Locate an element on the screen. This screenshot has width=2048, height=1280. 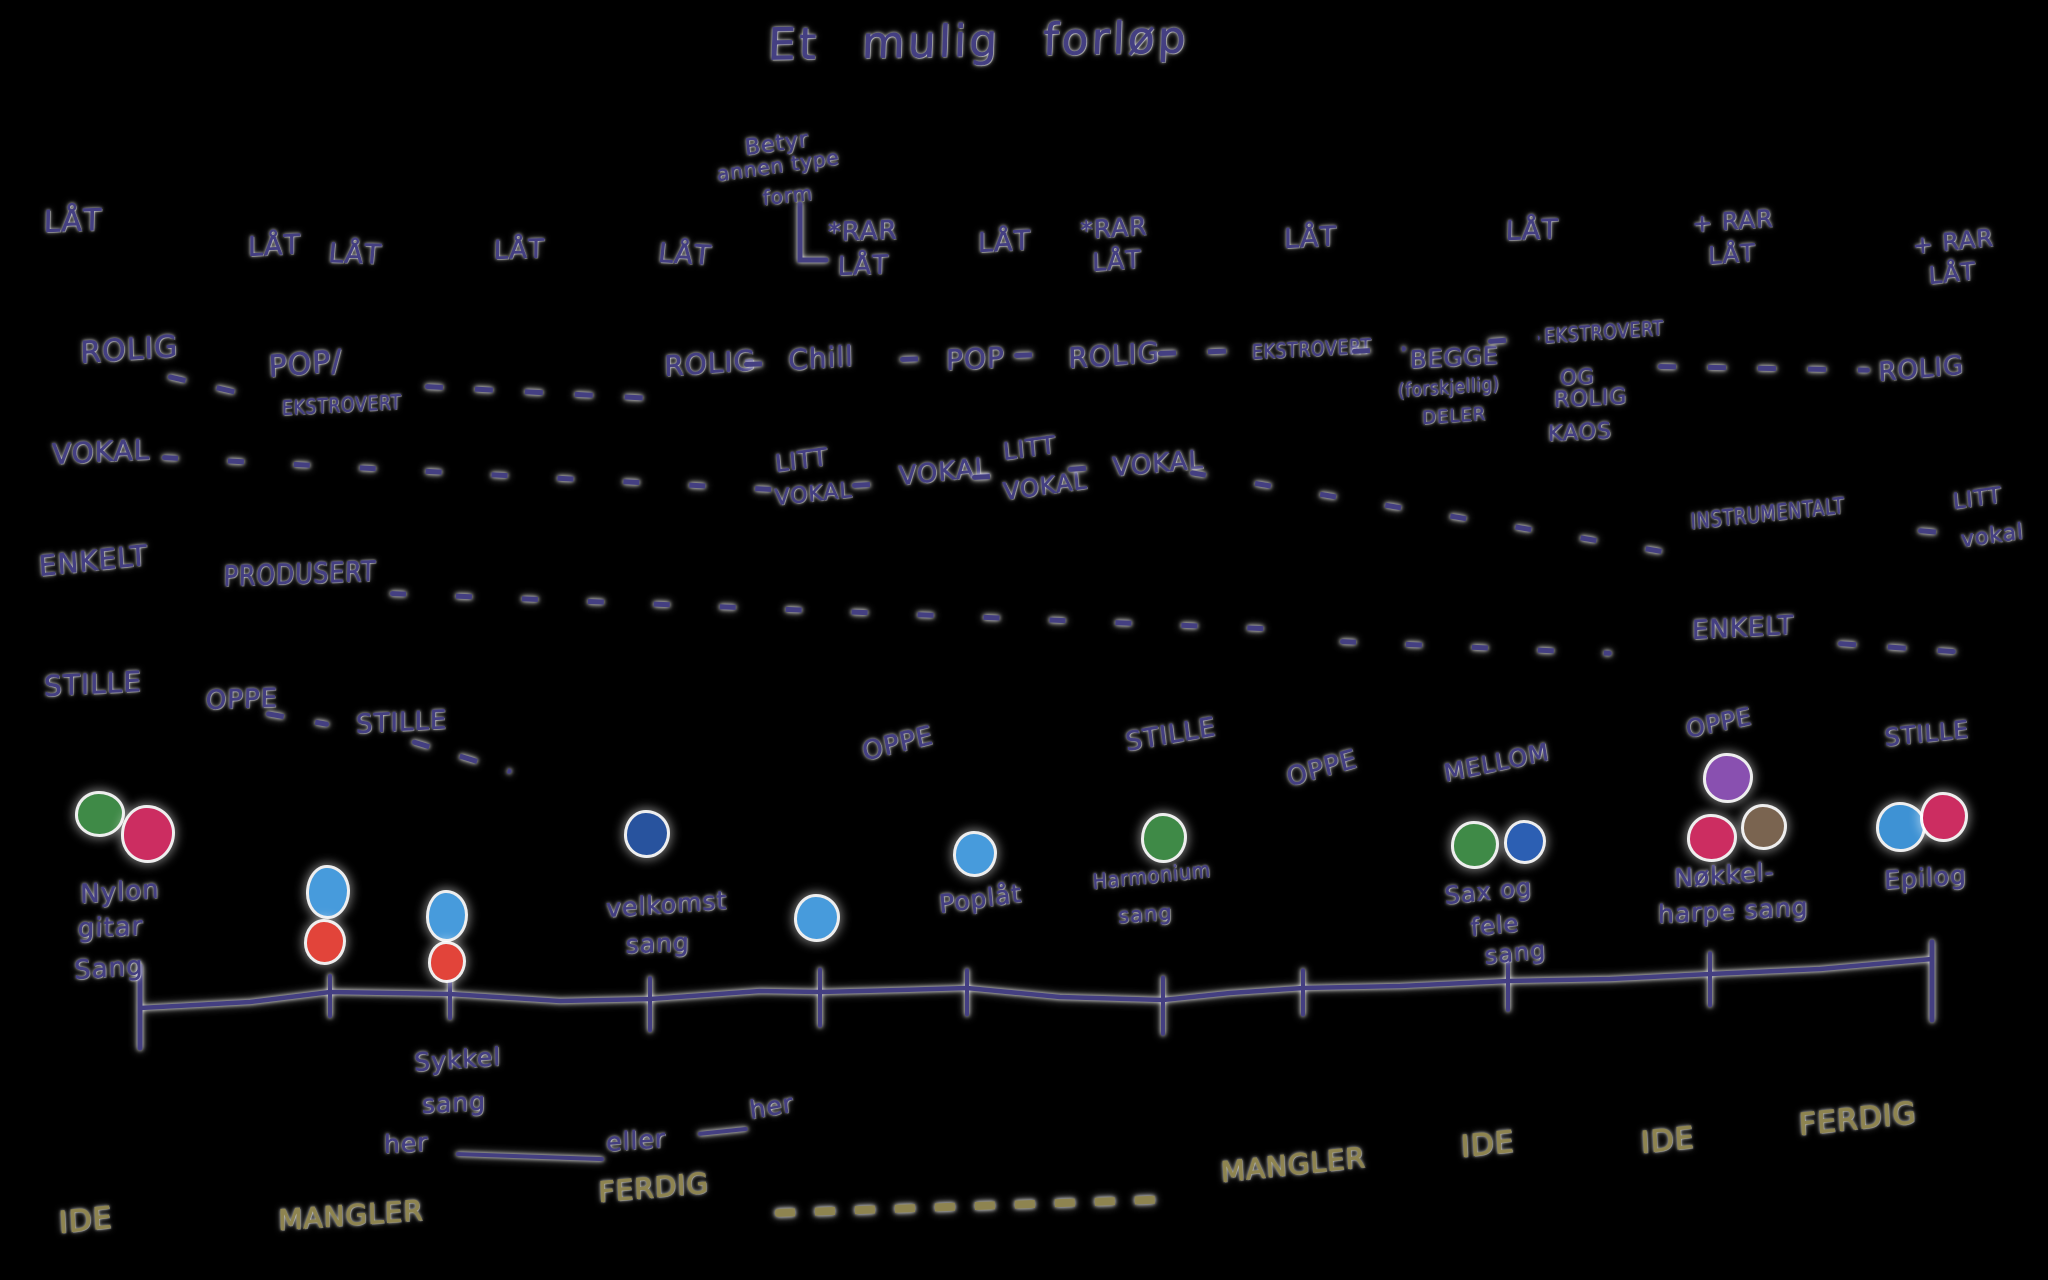
label-fele: fele is located at coordinates (1495, 925).